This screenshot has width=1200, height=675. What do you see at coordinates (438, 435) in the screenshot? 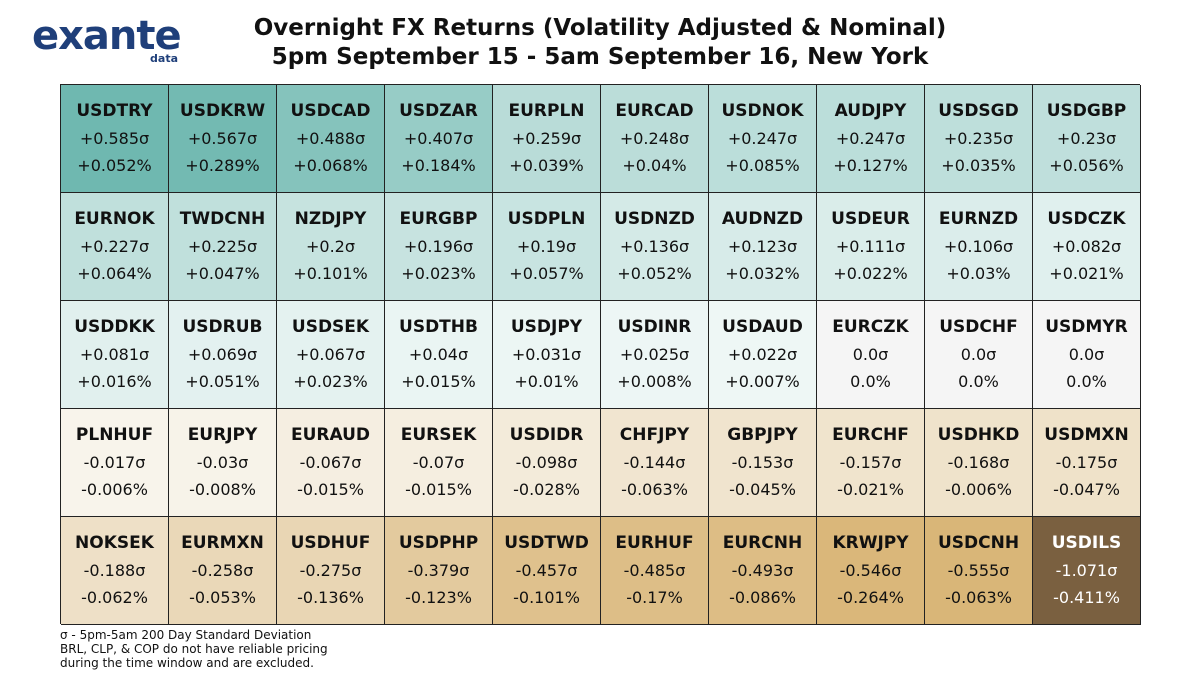
I see `cell-pair-label: EURSEK` at bounding box center [438, 435].